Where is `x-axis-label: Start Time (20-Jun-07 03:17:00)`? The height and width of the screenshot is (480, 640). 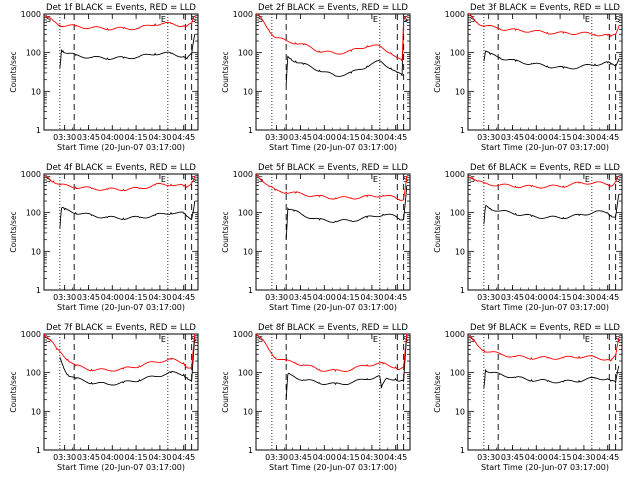 x-axis-label: Start Time (20-Jun-07 03:17:00) is located at coordinates (121, 307).